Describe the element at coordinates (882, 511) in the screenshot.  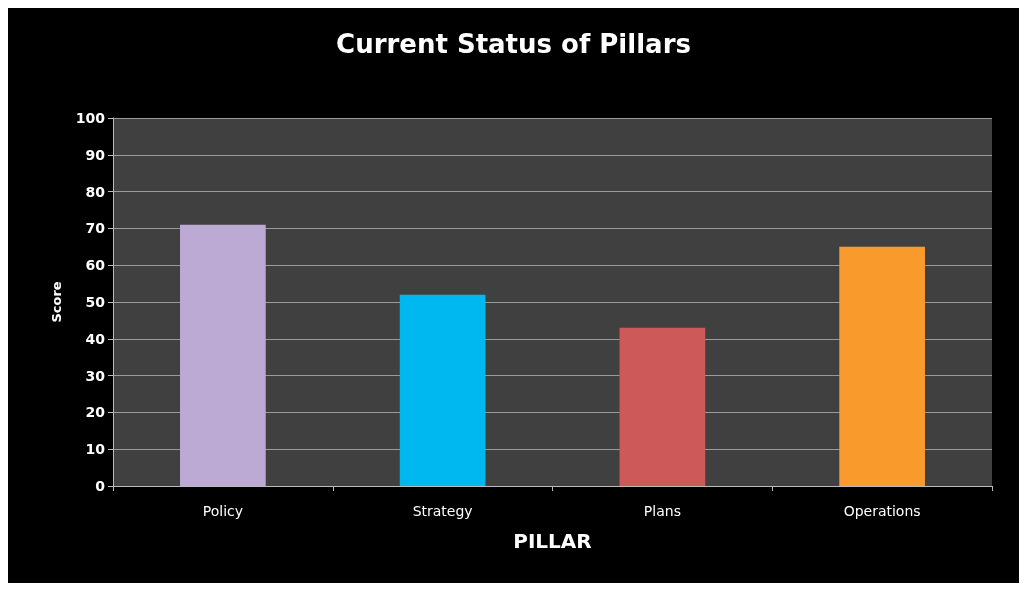
I see `x-tick-label: Operations` at that location.